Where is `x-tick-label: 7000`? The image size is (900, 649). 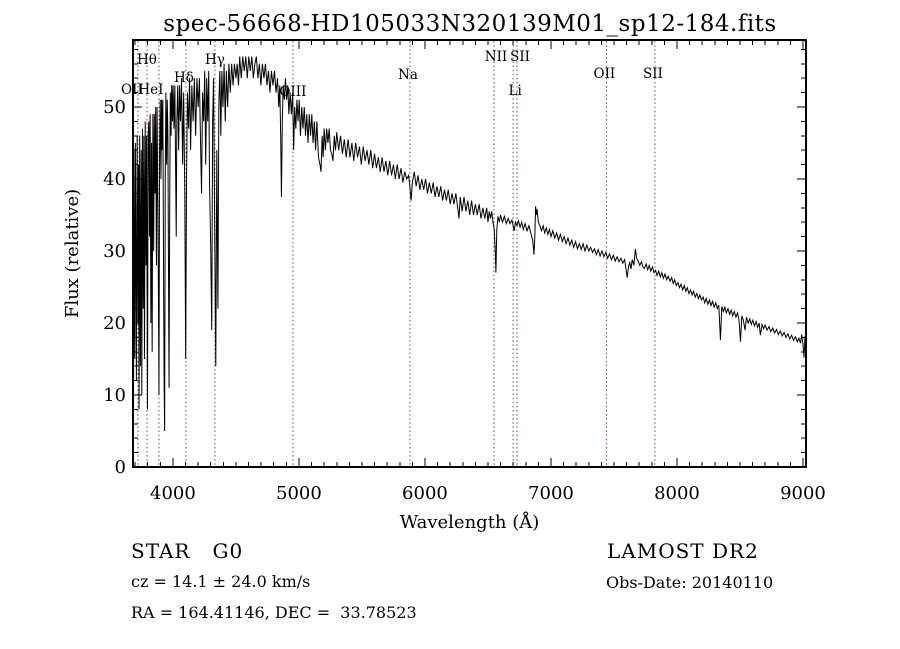
x-tick-label: 7000 is located at coordinates (551, 493).